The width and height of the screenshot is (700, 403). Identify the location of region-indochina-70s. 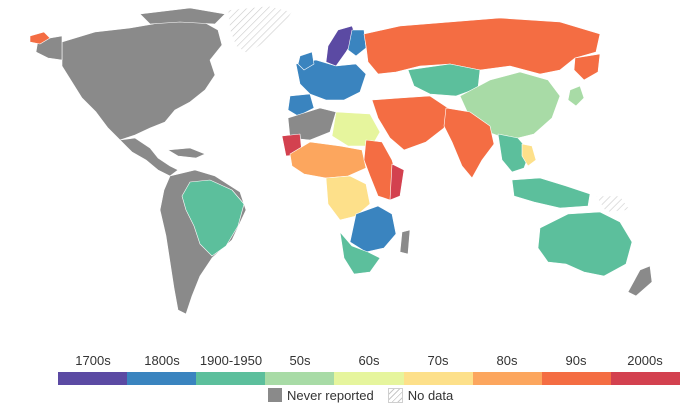
(529, 155).